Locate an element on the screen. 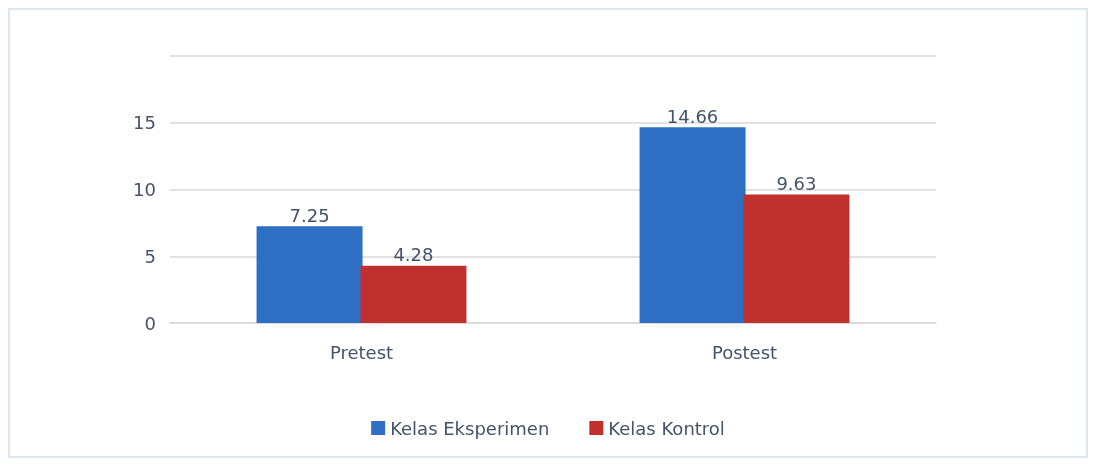  y-tick-label: 15 is located at coordinates (144, 123).